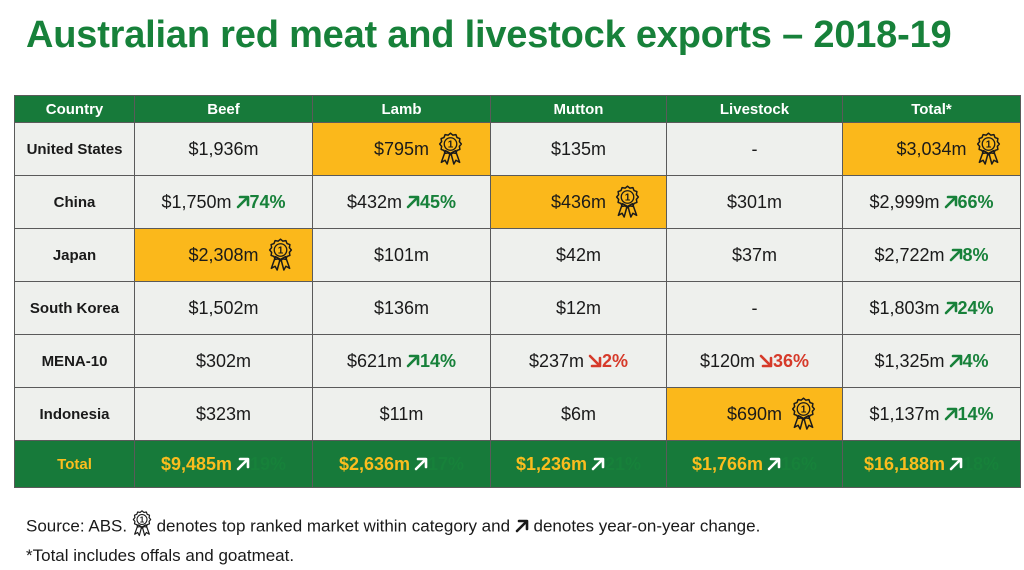 Image resolution: width=1024 pixels, height=570 pixels. Describe the element at coordinates (909, 254) in the screenshot. I see `cell-value: $2,722m` at that location.